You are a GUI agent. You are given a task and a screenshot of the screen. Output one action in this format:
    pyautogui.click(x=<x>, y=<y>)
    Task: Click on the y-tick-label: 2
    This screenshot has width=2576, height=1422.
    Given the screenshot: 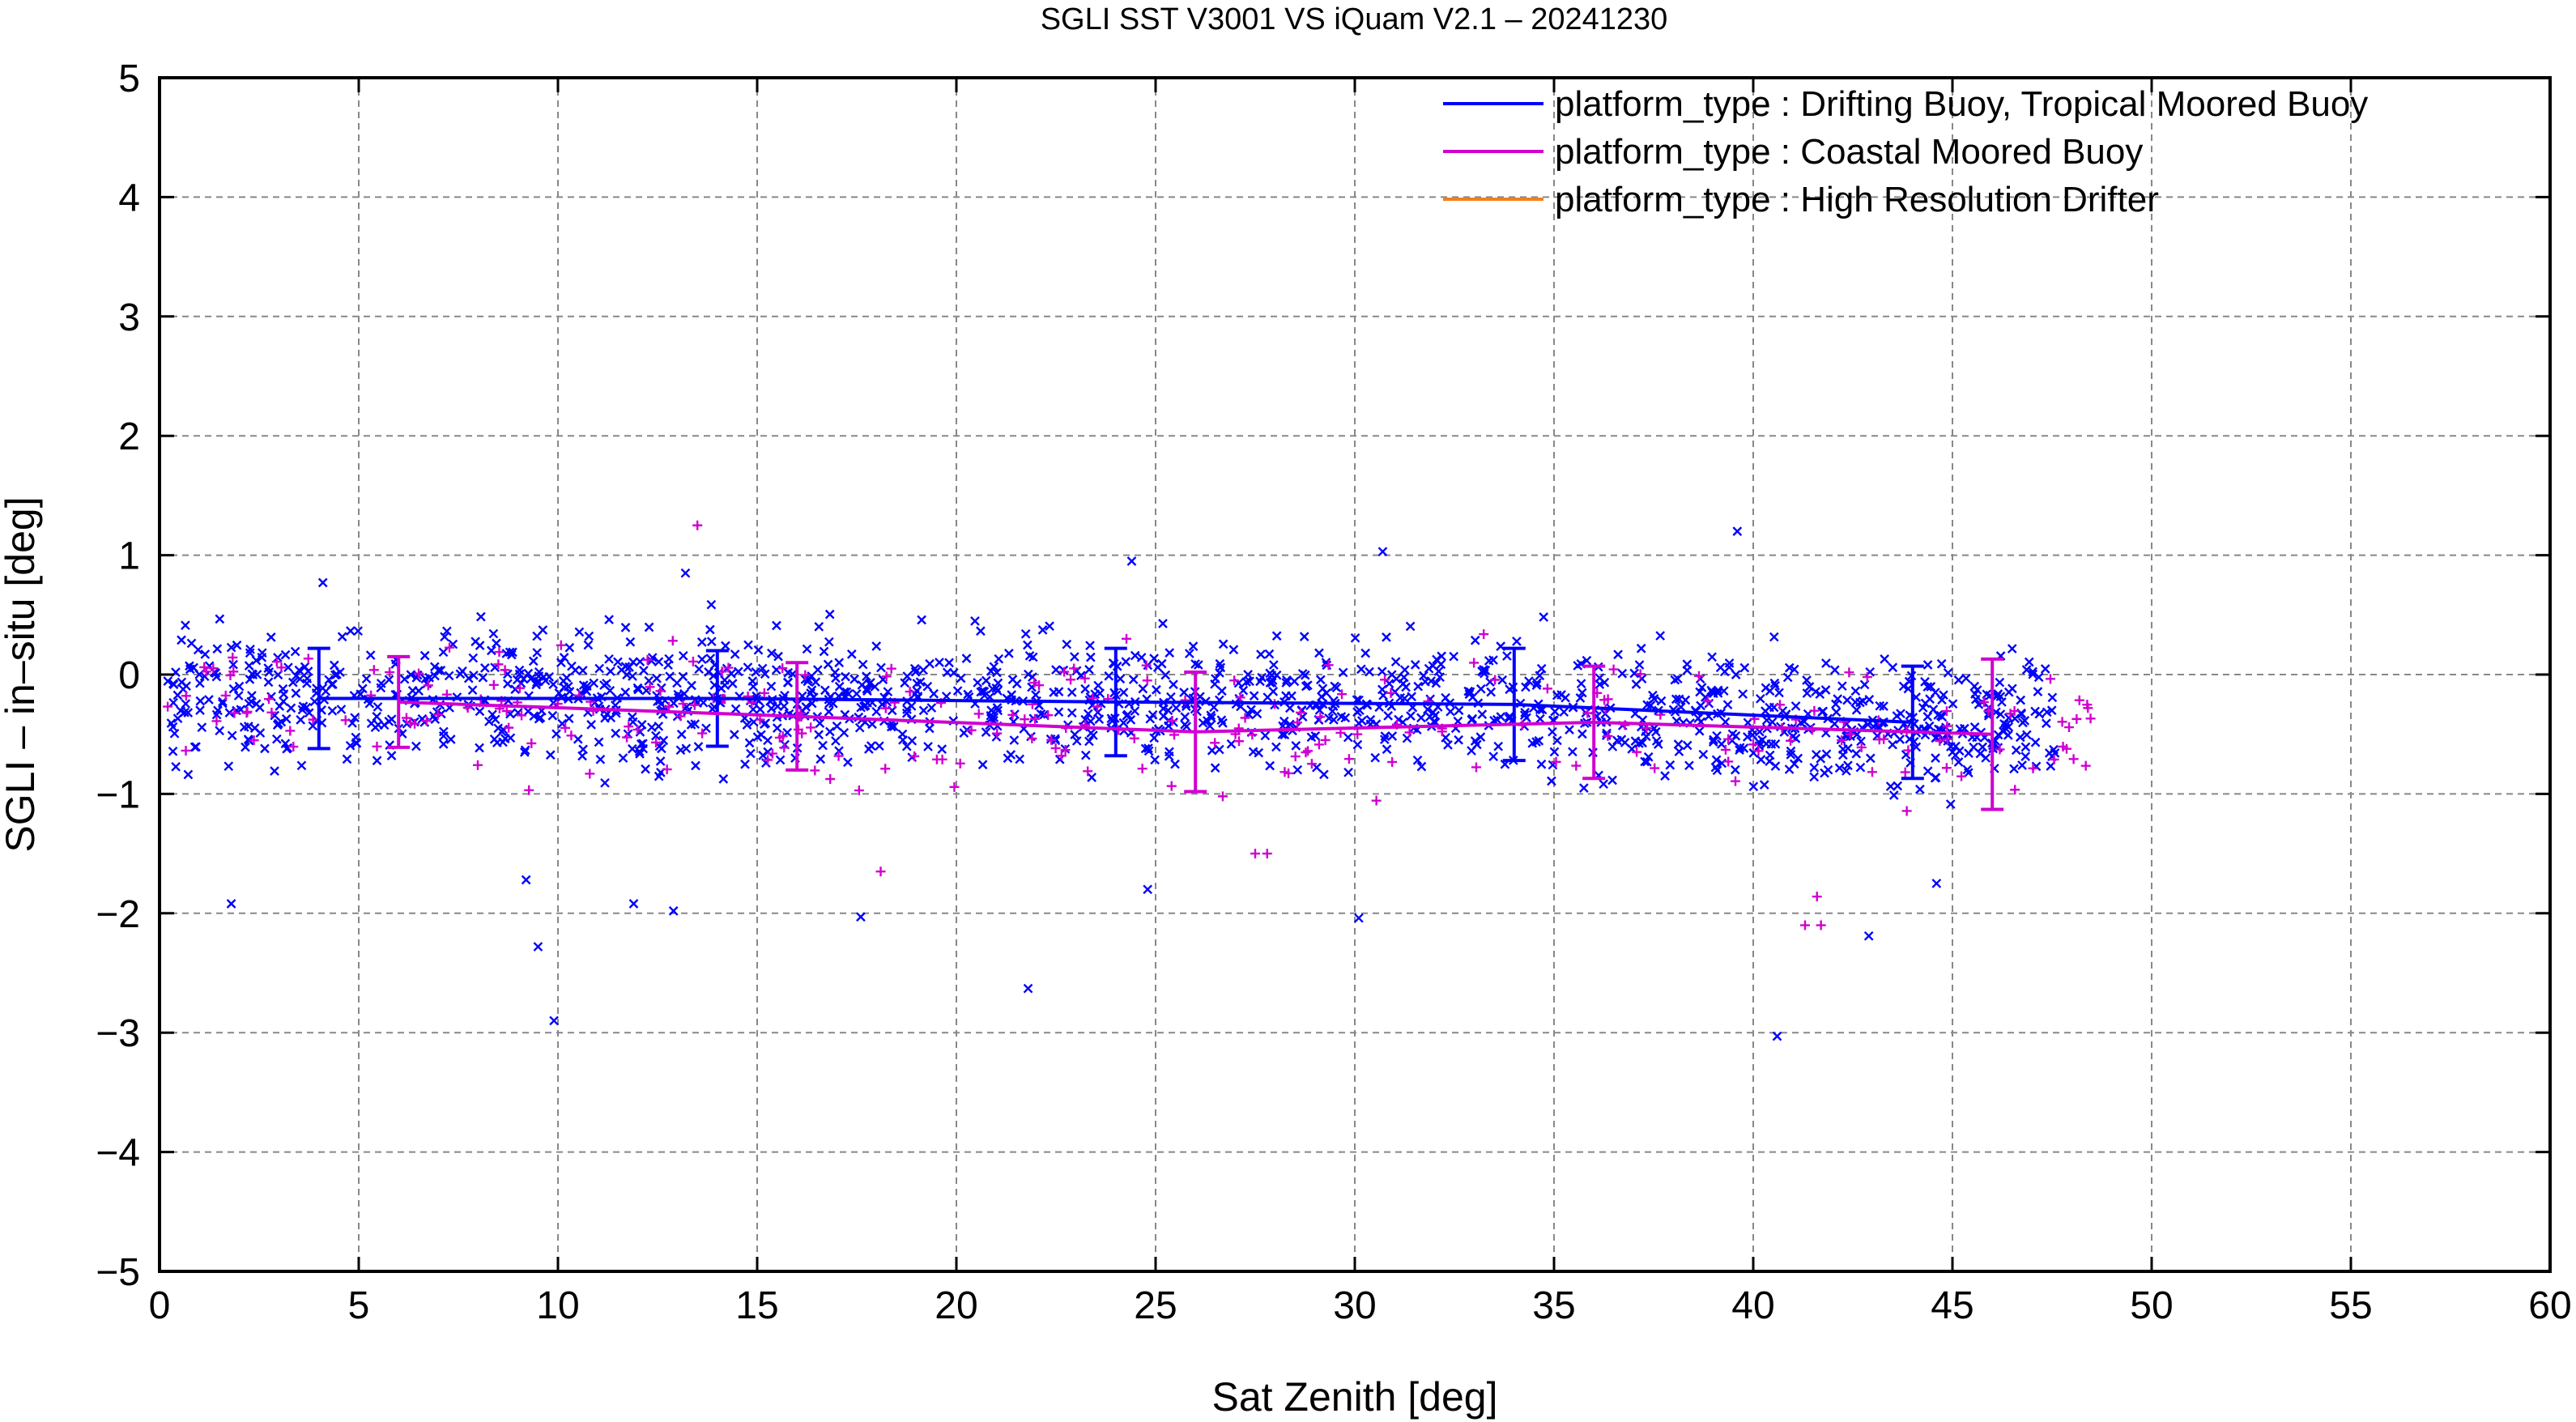 What is the action you would take?
    pyautogui.click(x=129, y=436)
    